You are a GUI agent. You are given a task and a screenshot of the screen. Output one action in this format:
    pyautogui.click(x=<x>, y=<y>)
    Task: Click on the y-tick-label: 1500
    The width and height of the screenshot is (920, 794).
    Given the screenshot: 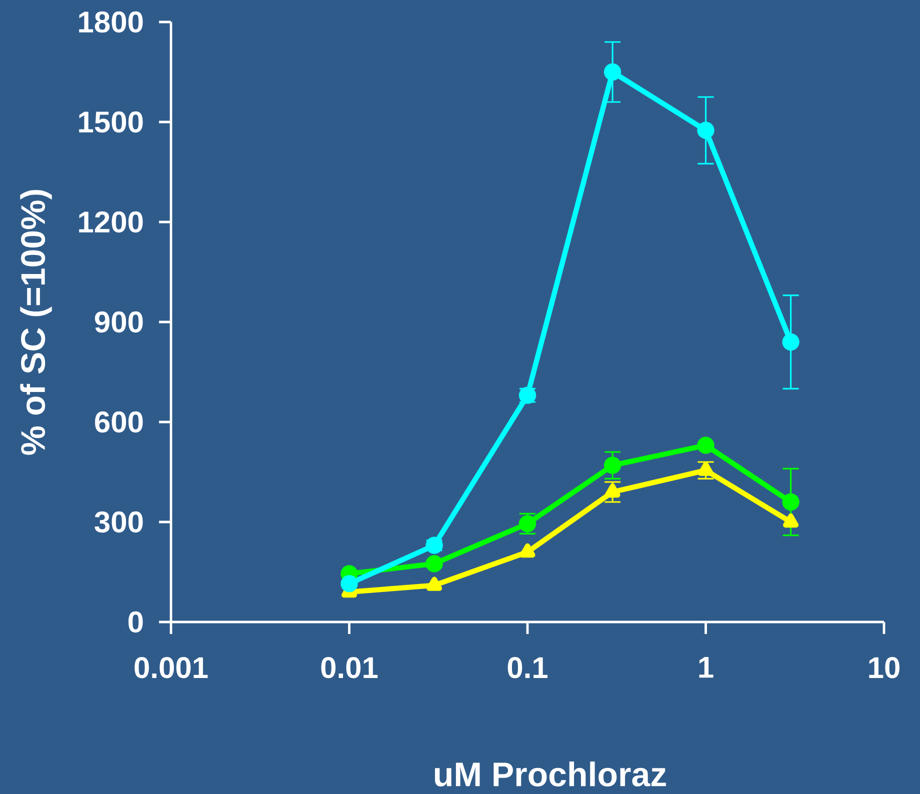 What is the action you would take?
    pyautogui.click(x=111, y=122)
    